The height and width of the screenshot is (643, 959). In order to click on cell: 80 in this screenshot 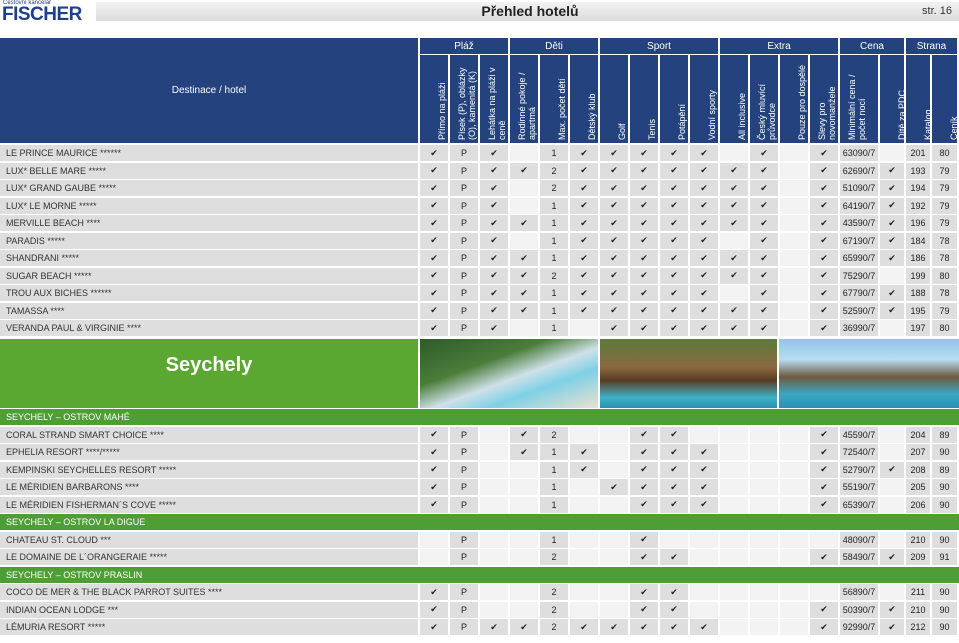, I will do `click(944, 328)`.